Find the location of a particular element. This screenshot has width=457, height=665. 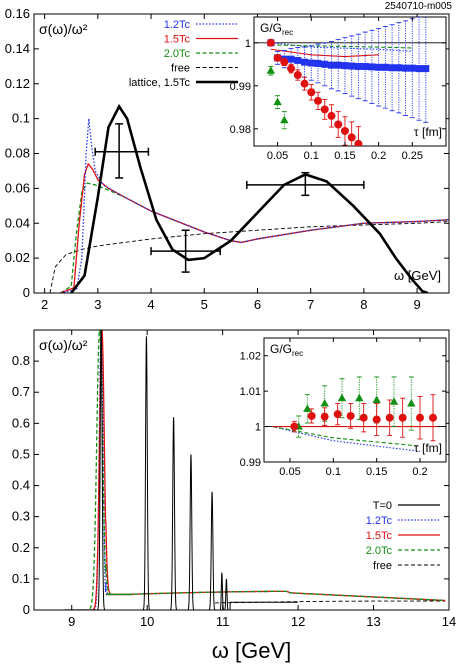

top-series-free is located at coordinates (249, 257).